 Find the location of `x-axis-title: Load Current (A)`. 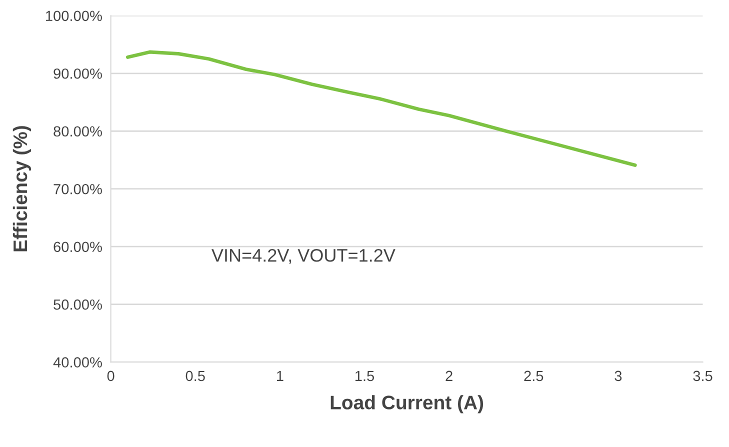

x-axis-title: Load Current (A) is located at coordinates (407, 404).